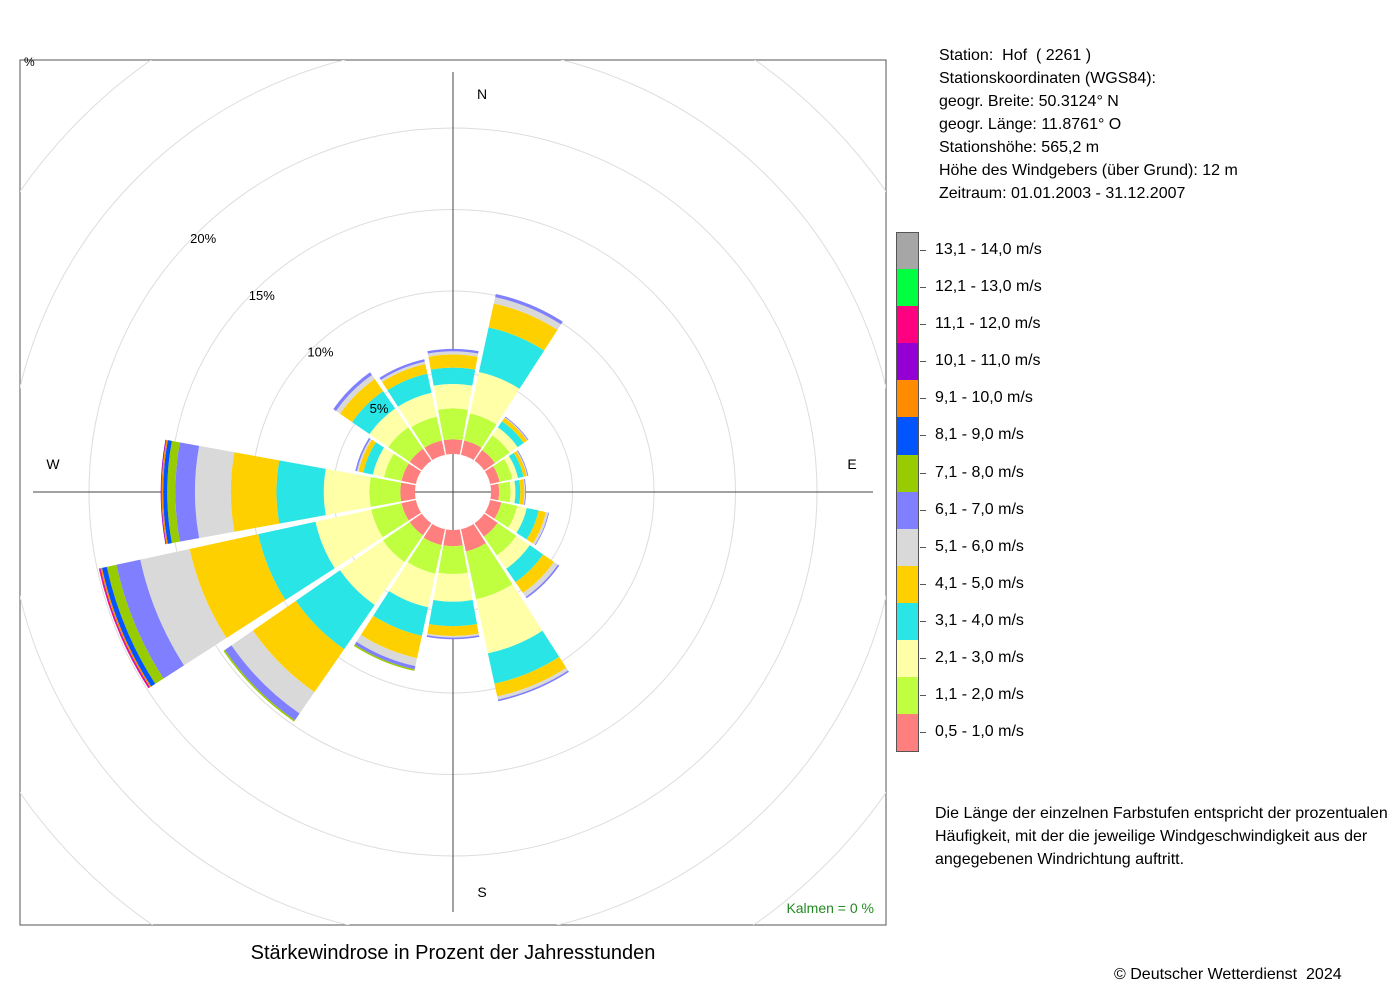 The width and height of the screenshot is (1400, 1000). Describe the element at coordinates (481, 892) in the screenshot. I see `compass-label-s: S` at that location.